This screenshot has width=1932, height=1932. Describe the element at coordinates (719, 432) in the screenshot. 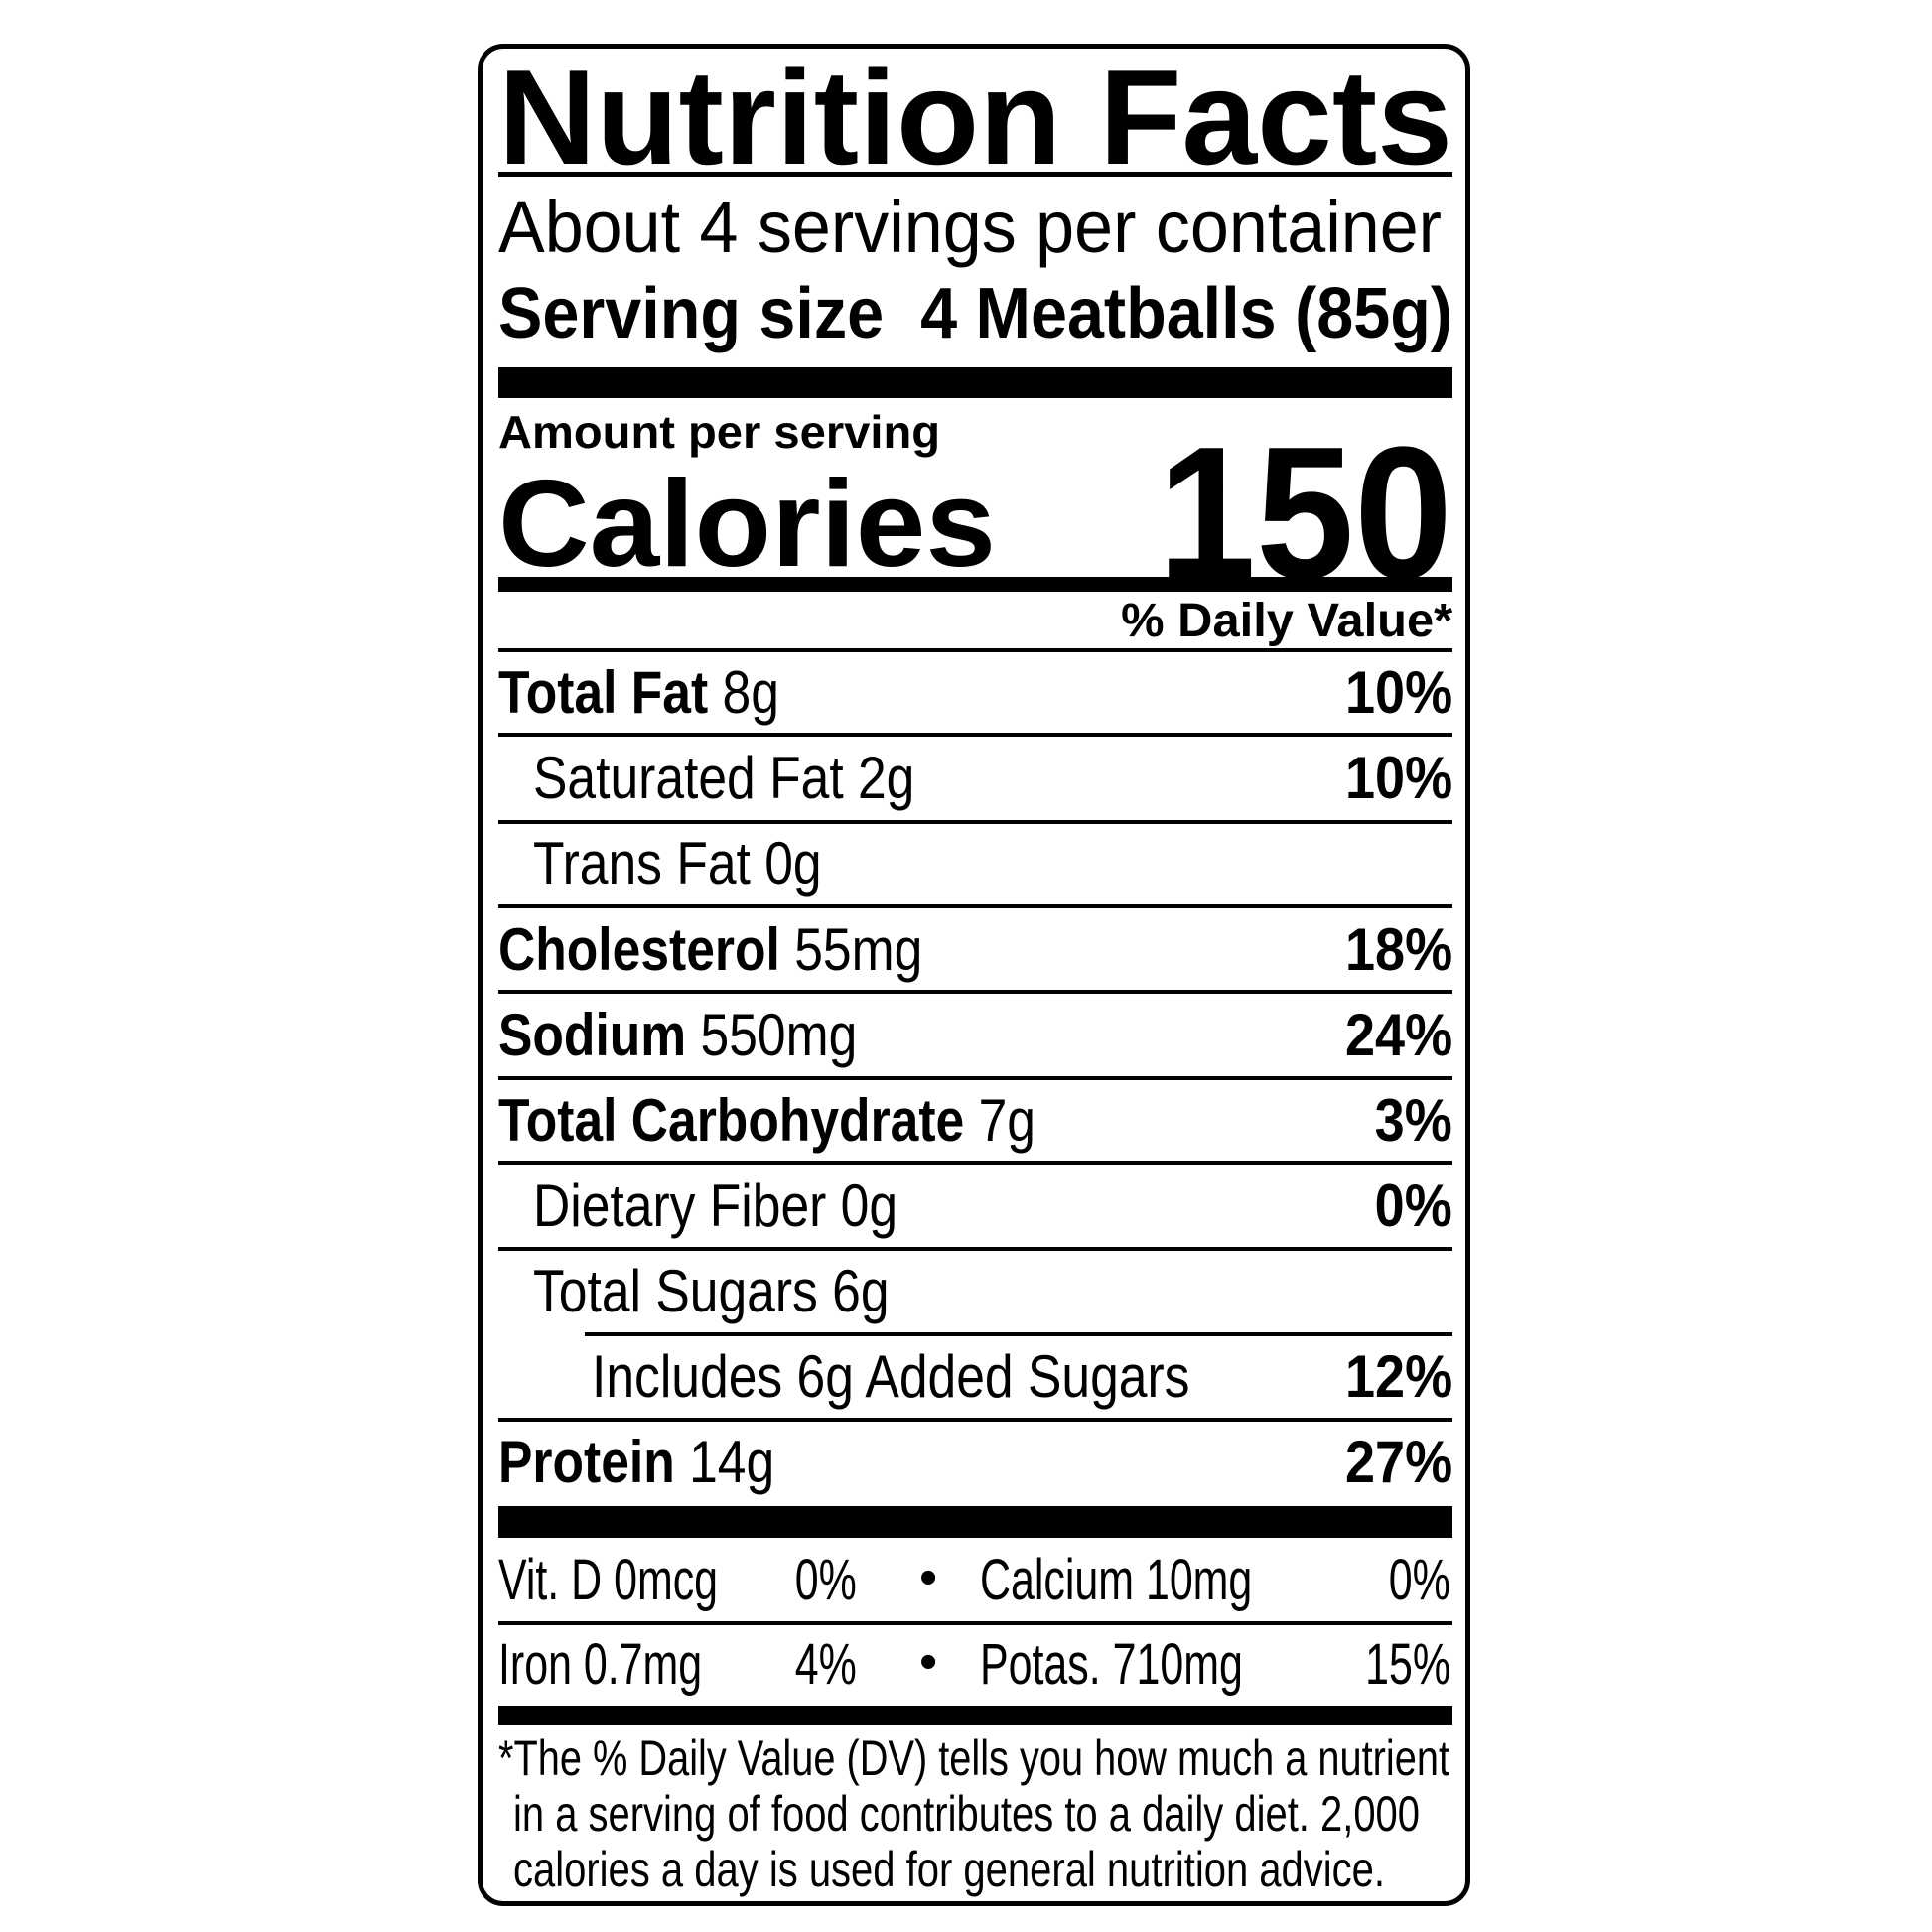

I see `amount-per-serving: Amount per serving` at that location.